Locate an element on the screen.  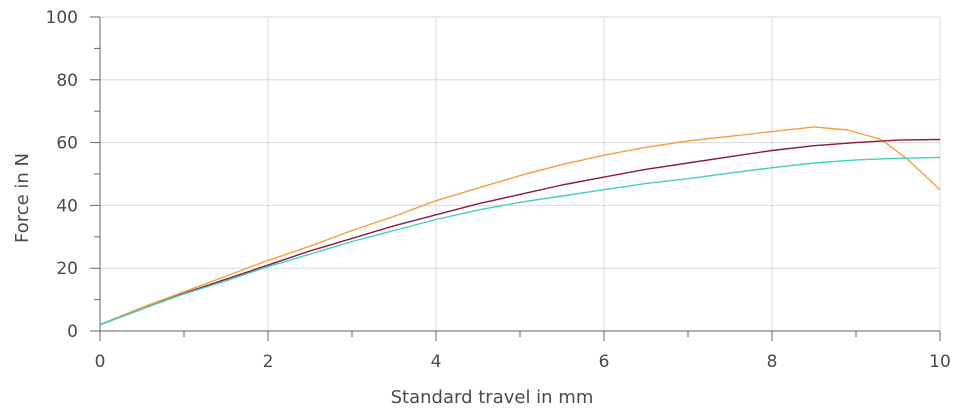
x-tick-label: 0 is located at coordinates (100, 362).